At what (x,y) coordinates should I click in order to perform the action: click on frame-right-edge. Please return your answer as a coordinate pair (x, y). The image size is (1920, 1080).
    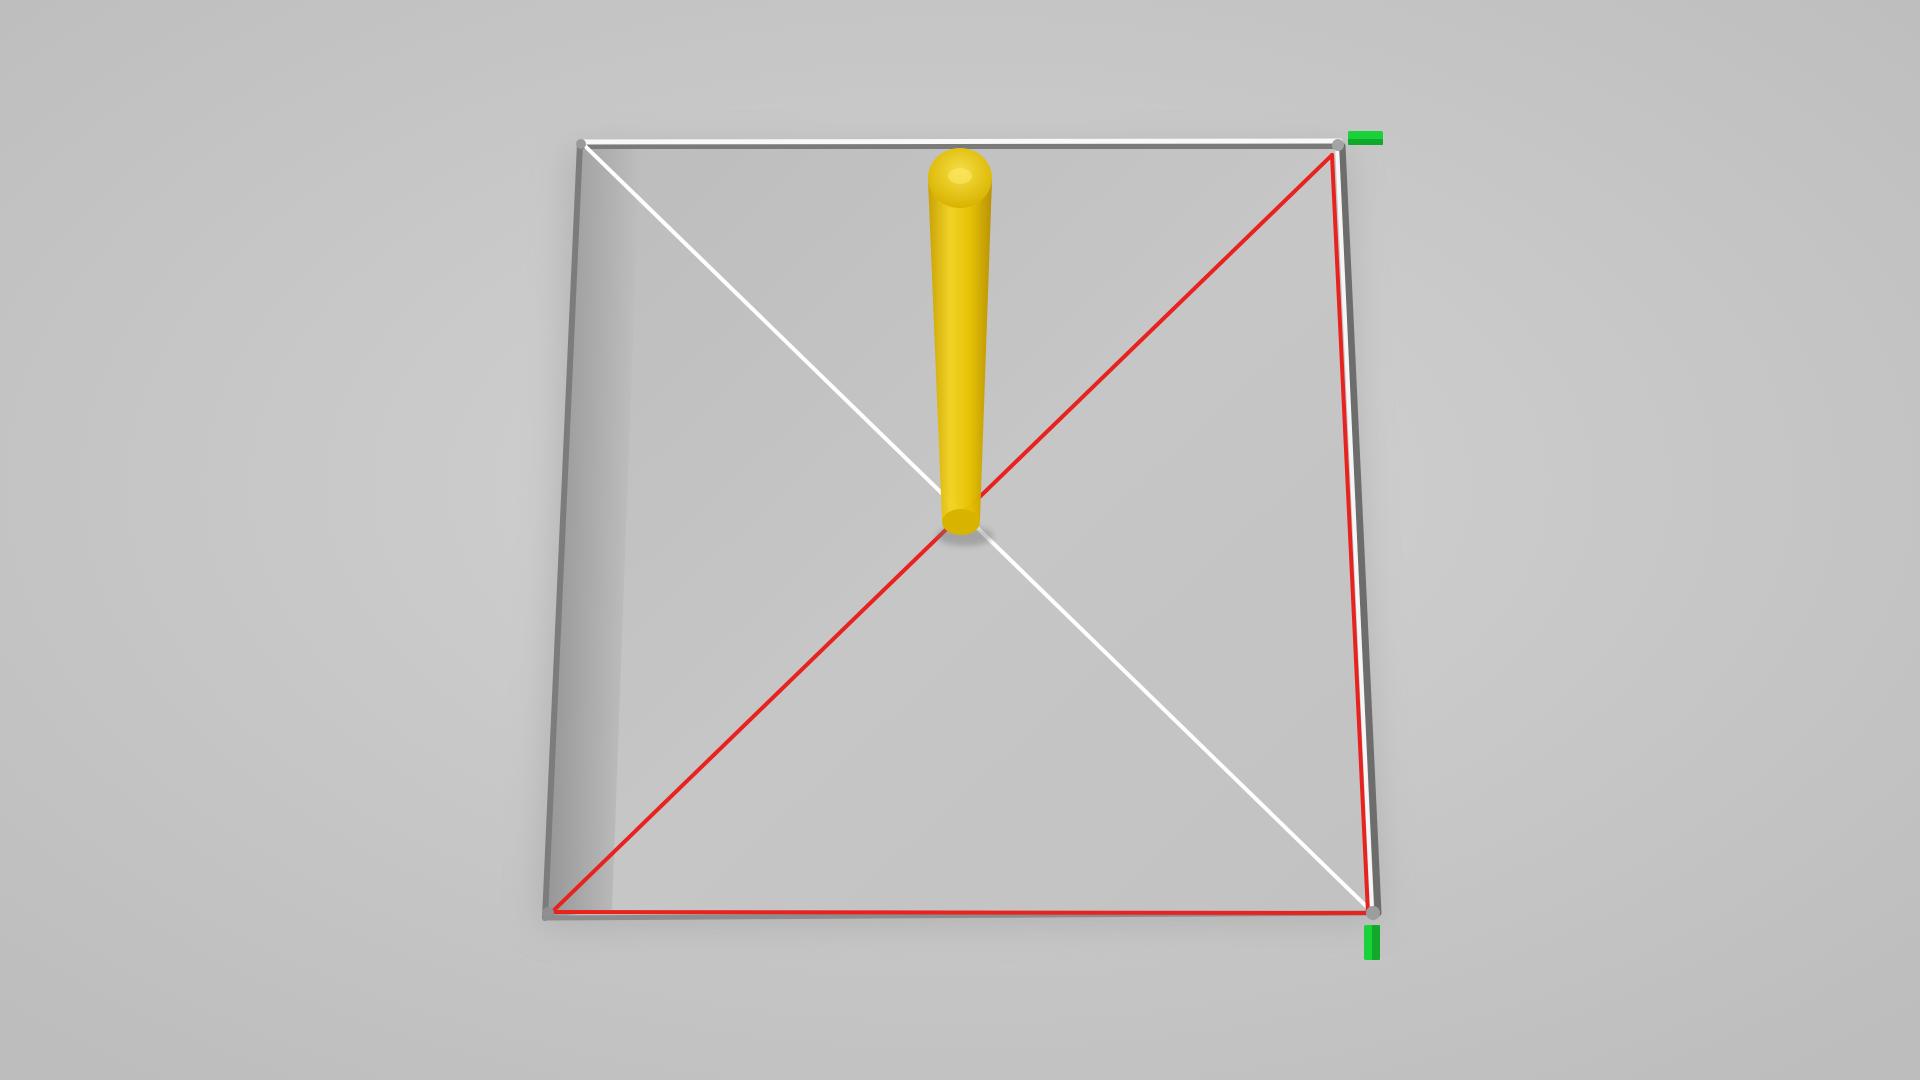
    Looking at the image, I should click on (1354, 527).